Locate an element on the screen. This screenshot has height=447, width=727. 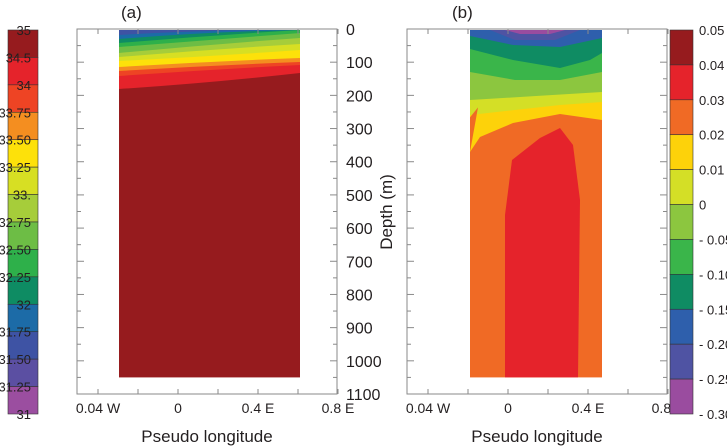
colorbar-tick-label: 33. is located at coordinates (22, 195).